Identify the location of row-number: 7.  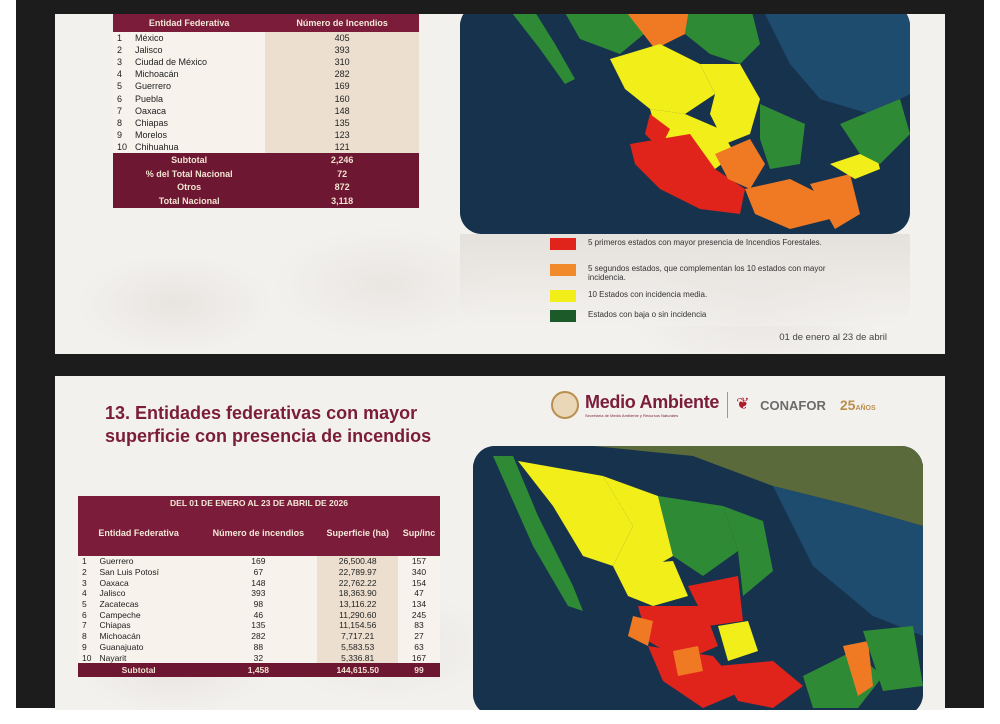
(122, 110).